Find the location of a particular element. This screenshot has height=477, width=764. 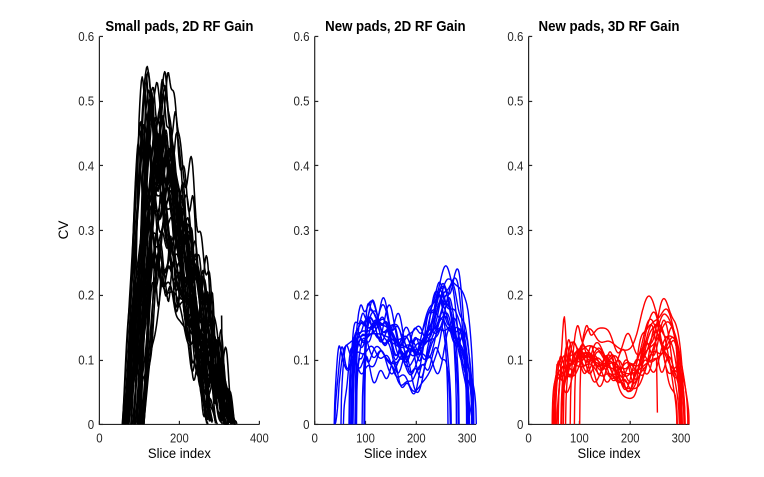

svg-text: Small pads, 2D RF Gain is located at coordinates (179, 27).